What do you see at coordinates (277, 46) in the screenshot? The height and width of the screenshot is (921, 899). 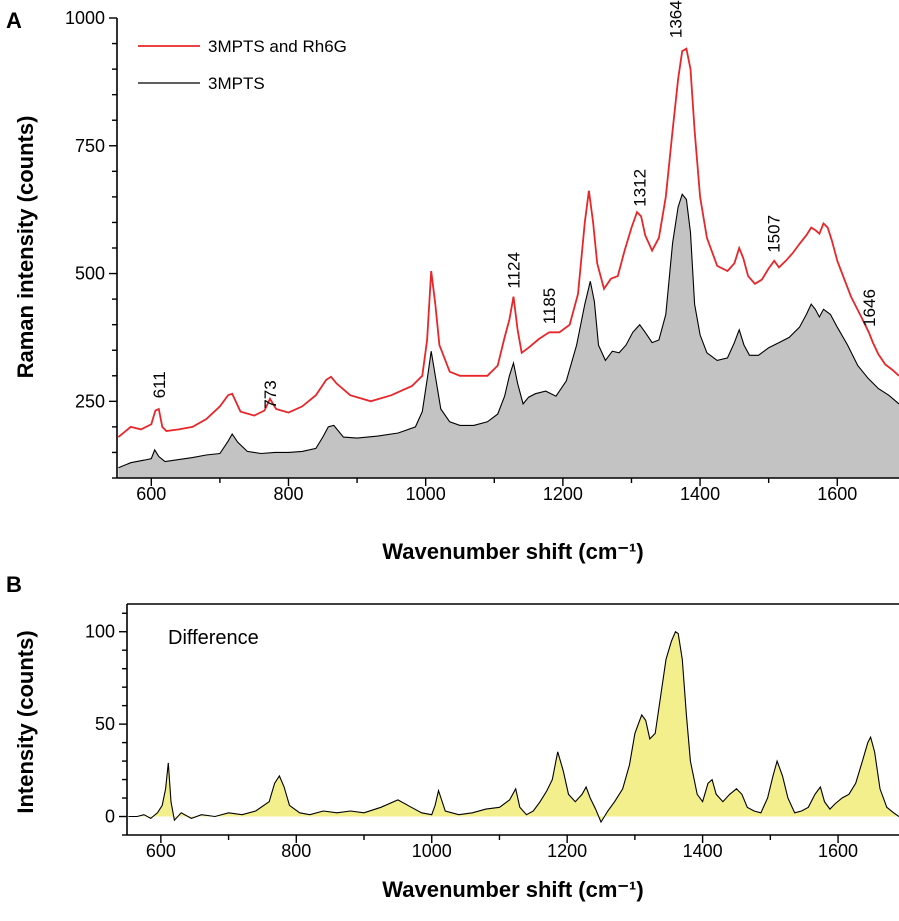 I see `legend-3mpts-rh6g-label: 3MPTS and Rh6G` at bounding box center [277, 46].